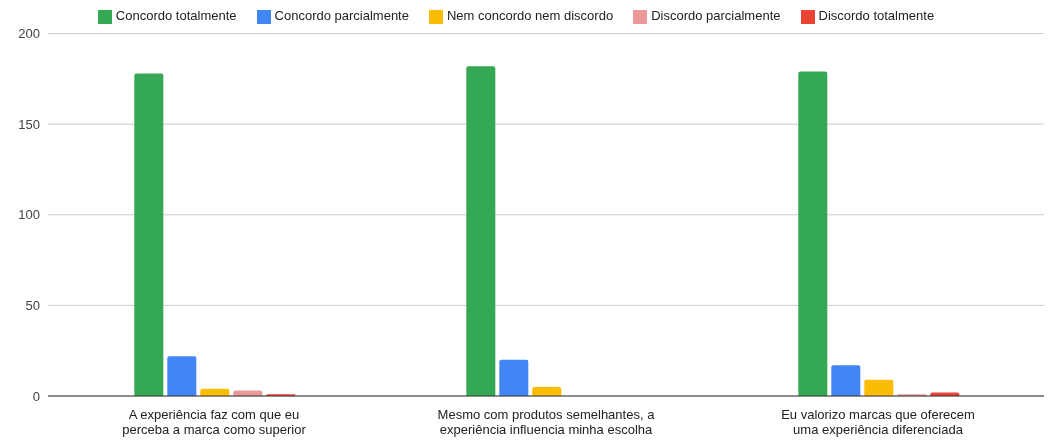  I want to click on x-tick-label: Eu valorizo marcas que oferecem uma experiência diferenciada, so click(878, 422).